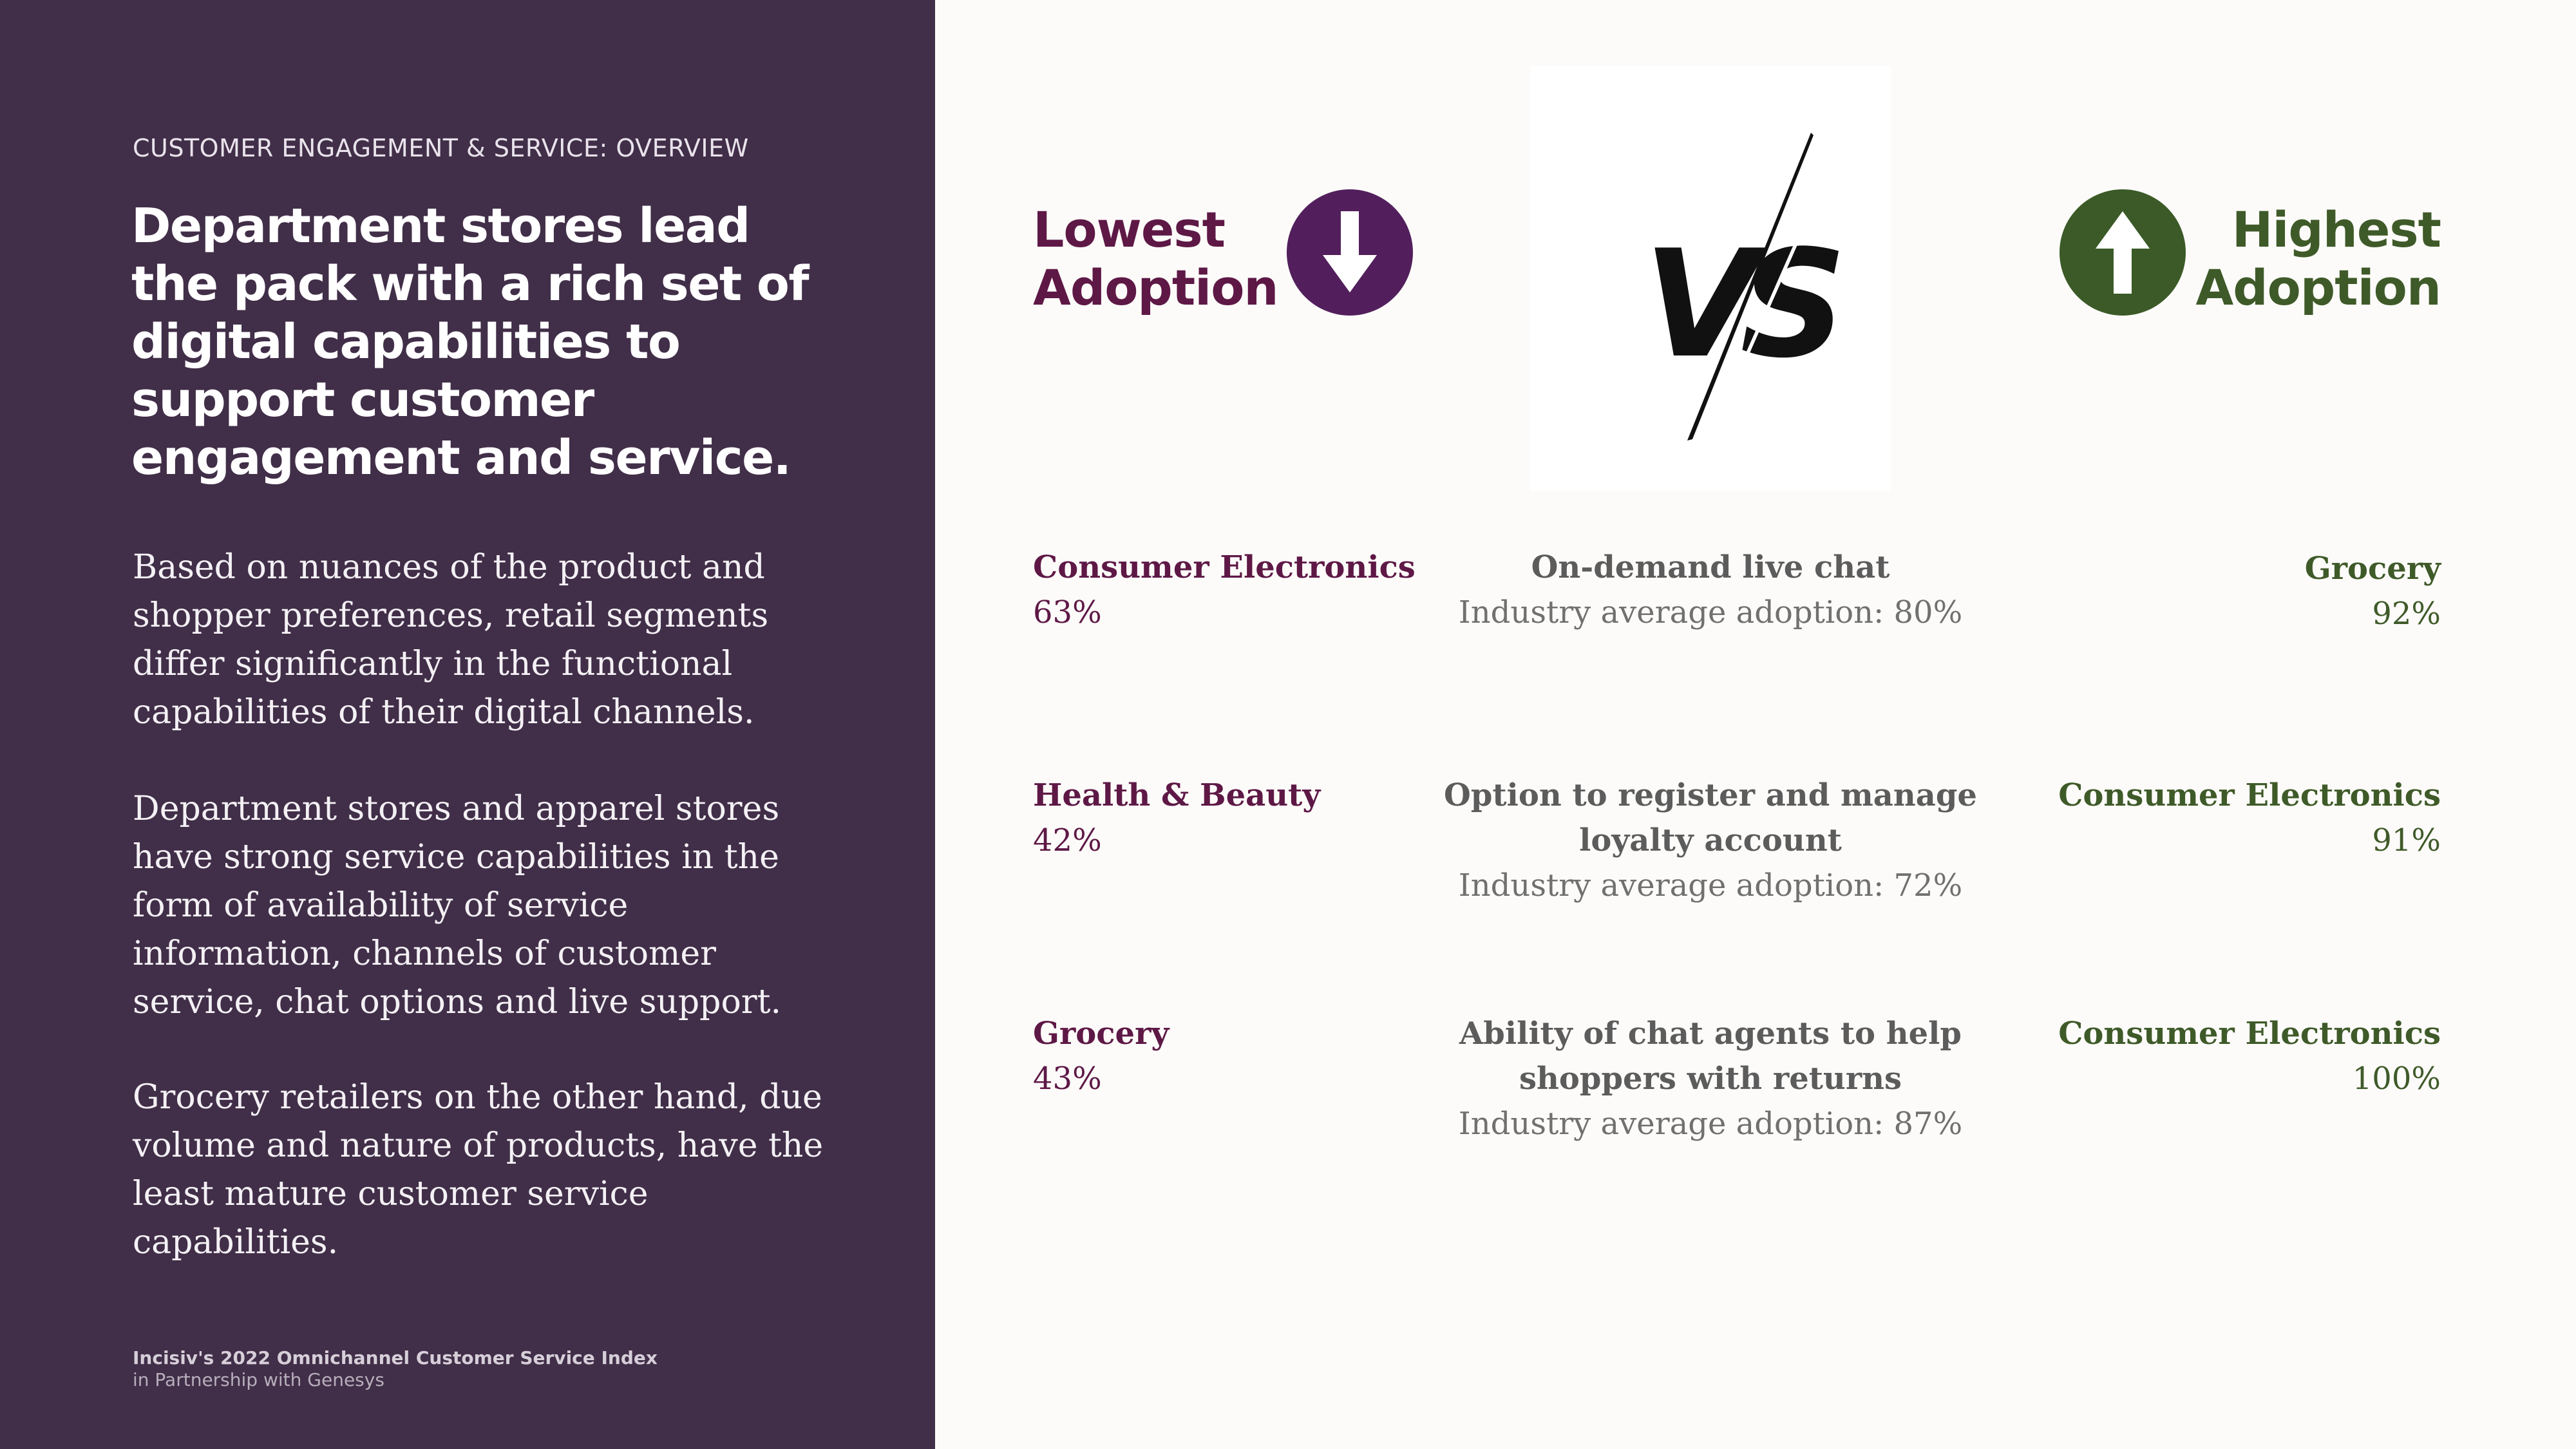 The width and height of the screenshot is (2576, 1449). What do you see at coordinates (1710, 1124) in the screenshot?
I see `industry-average: Industry average adoption: 87%` at bounding box center [1710, 1124].